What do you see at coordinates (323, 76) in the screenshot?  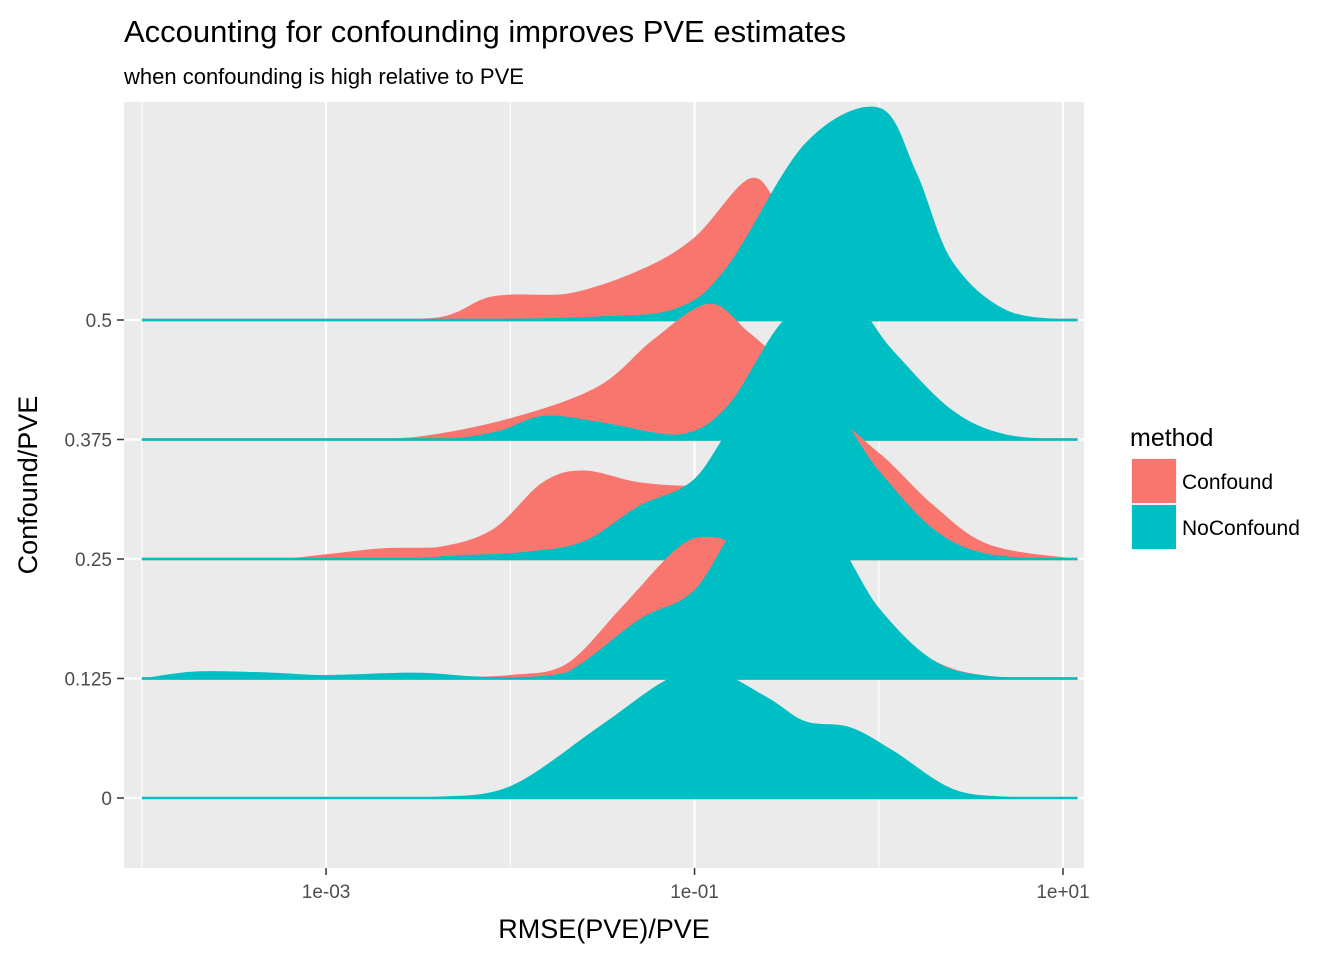 I see `chart-subtitle: when confounding is high relative to PVE` at bounding box center [323, 76].